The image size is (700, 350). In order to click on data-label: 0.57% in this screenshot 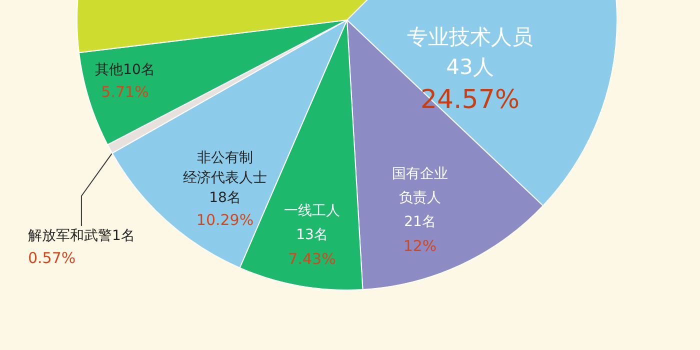, I will do `click(52, 258)`.